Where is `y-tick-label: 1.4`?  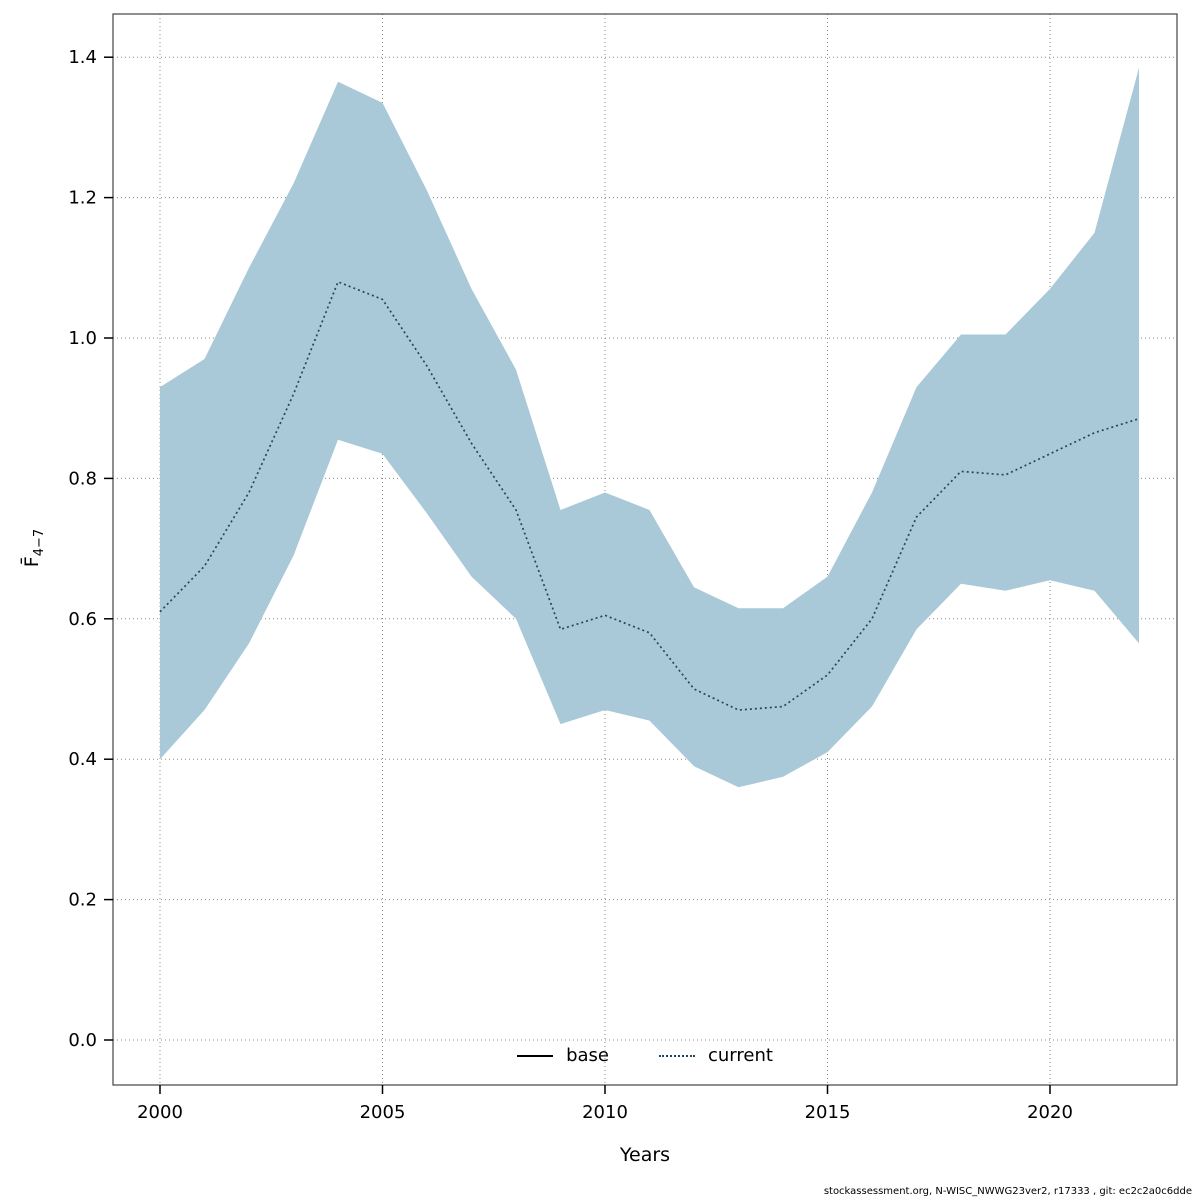 y-tick-label: 1.4 is located at coordinates (82, 57).